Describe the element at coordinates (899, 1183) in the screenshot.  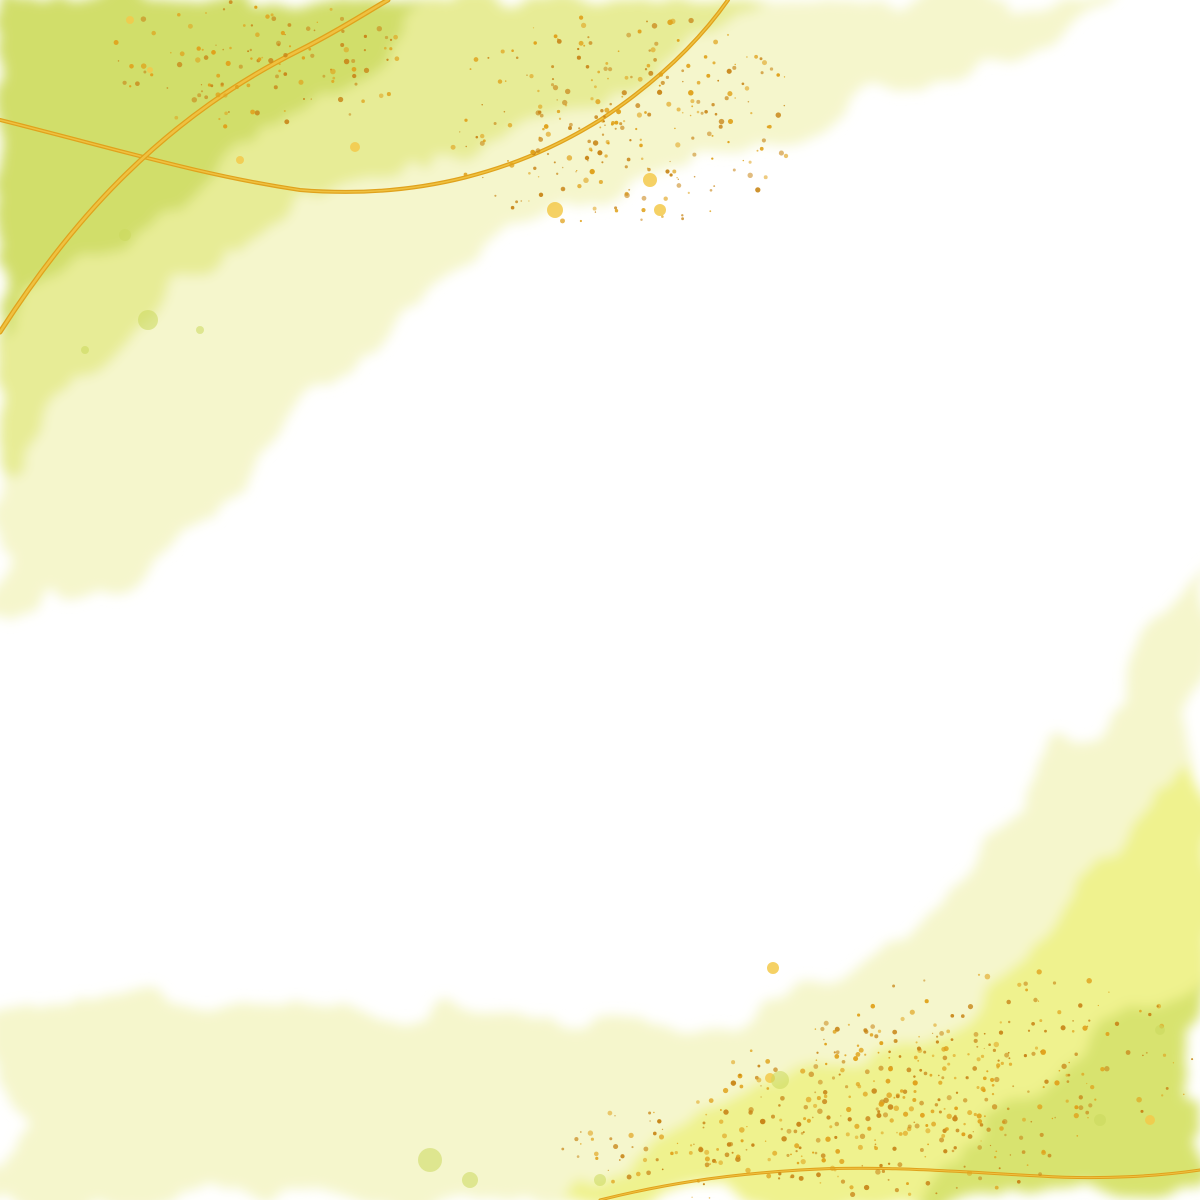
I see `gold-line-bottom-highlight` at that location.